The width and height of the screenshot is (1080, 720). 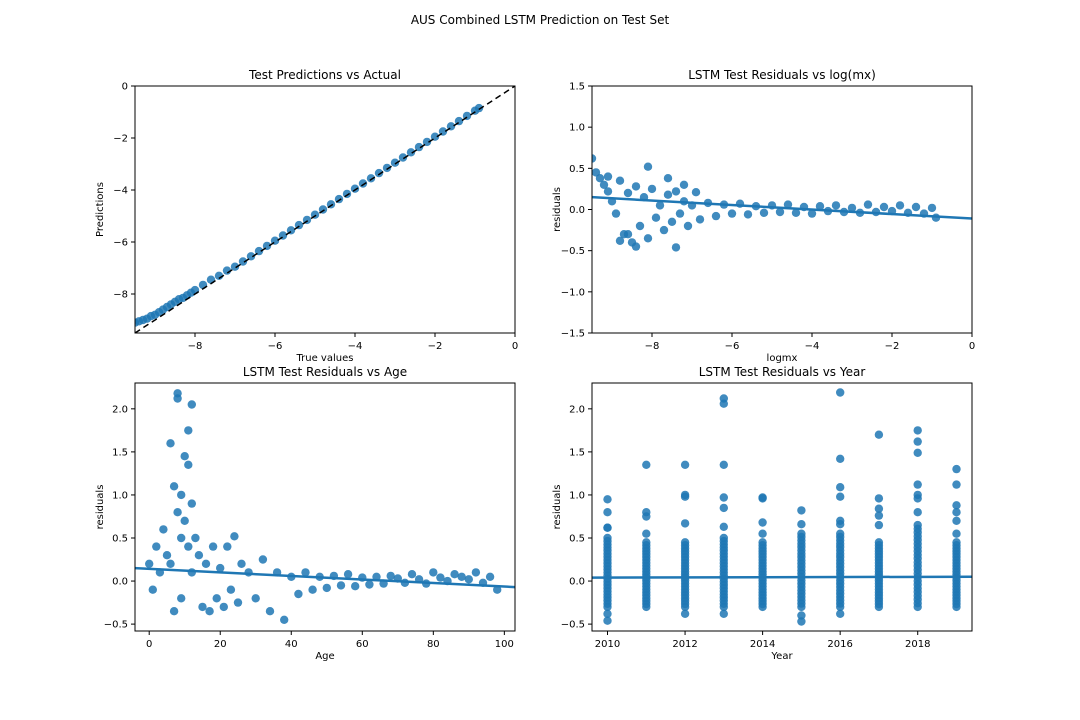 I want to click on x-tick-label: −8, so click(x=195, y=346).